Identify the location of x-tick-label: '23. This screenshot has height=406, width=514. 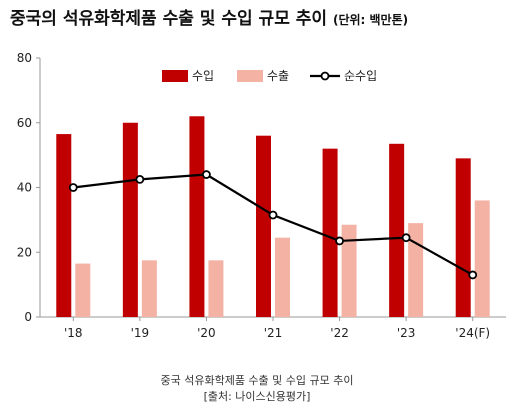
(406, 333).